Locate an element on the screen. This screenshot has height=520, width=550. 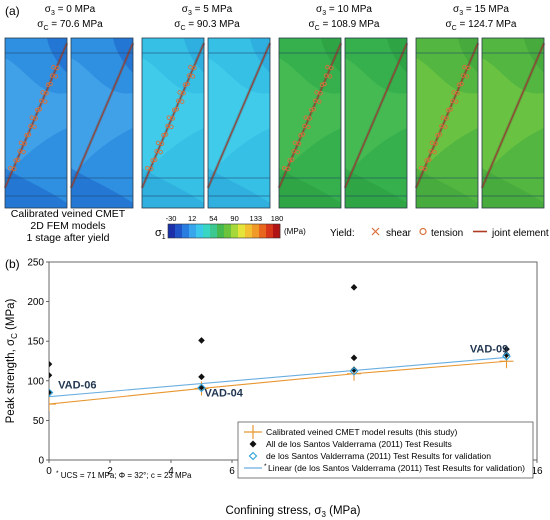
legend-diamond-icon is located at coordinates (253, 444).